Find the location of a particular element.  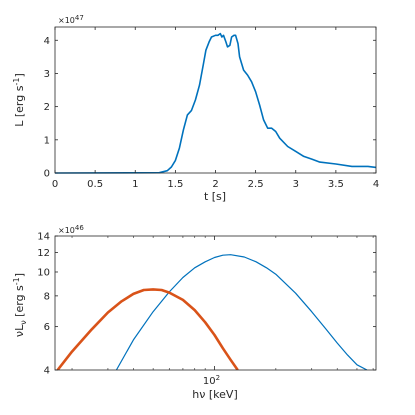

top-x-tick-label: 0.5 is located at coordinates (95, 184).